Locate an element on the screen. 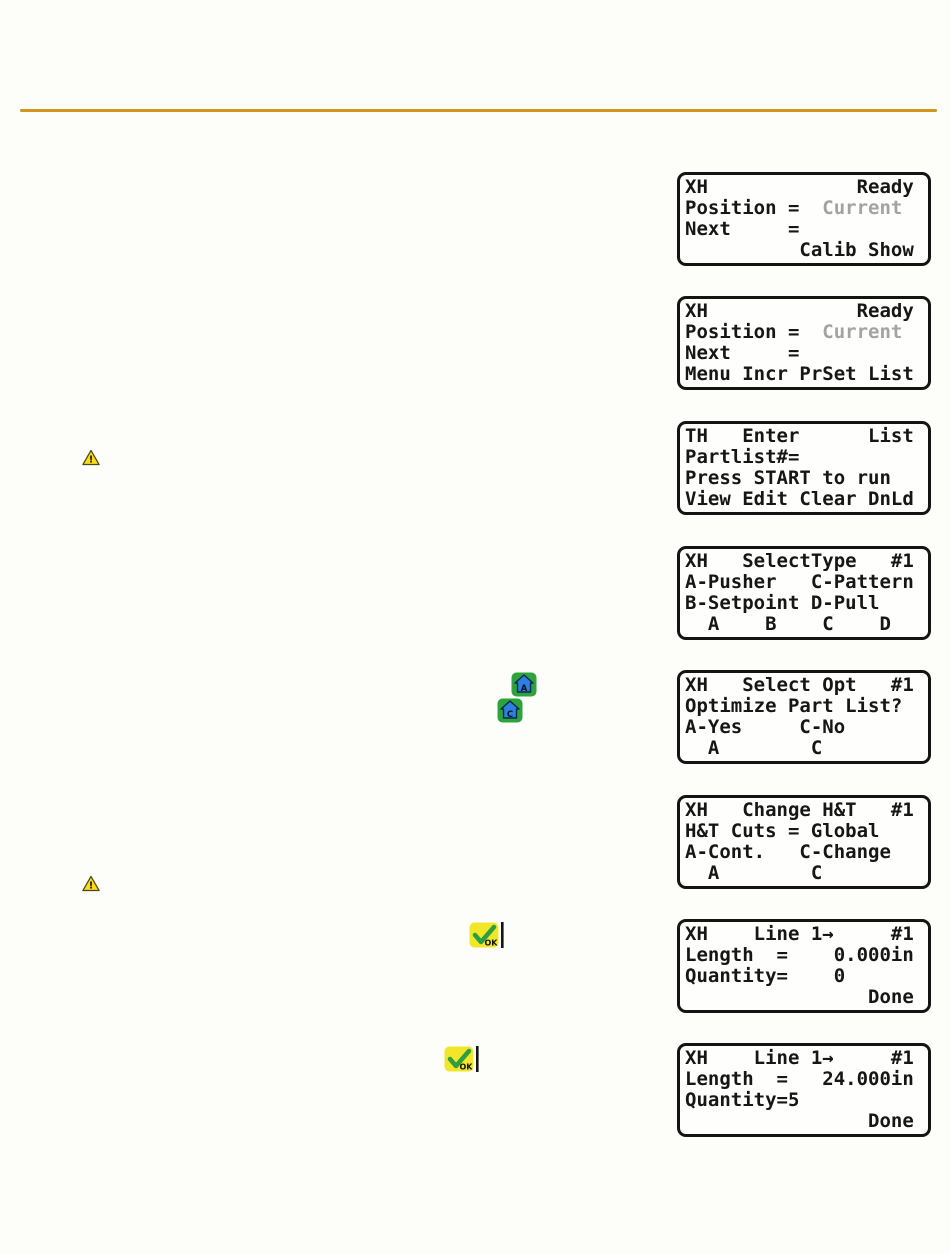  lcd-line: View Edit Clear DnLd is located at coordinates (804, 499).